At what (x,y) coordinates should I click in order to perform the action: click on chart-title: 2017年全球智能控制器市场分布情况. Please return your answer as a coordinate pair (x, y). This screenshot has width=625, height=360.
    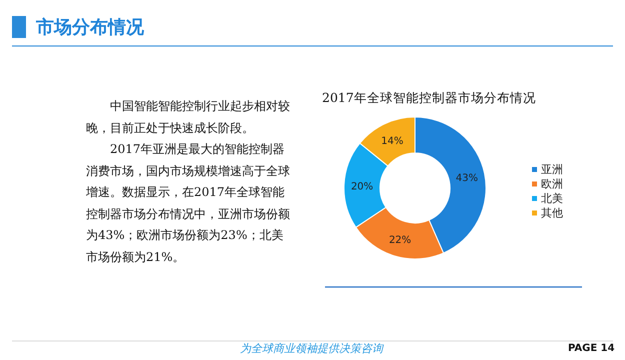
    Looking at the image, I should click on (429, 98).